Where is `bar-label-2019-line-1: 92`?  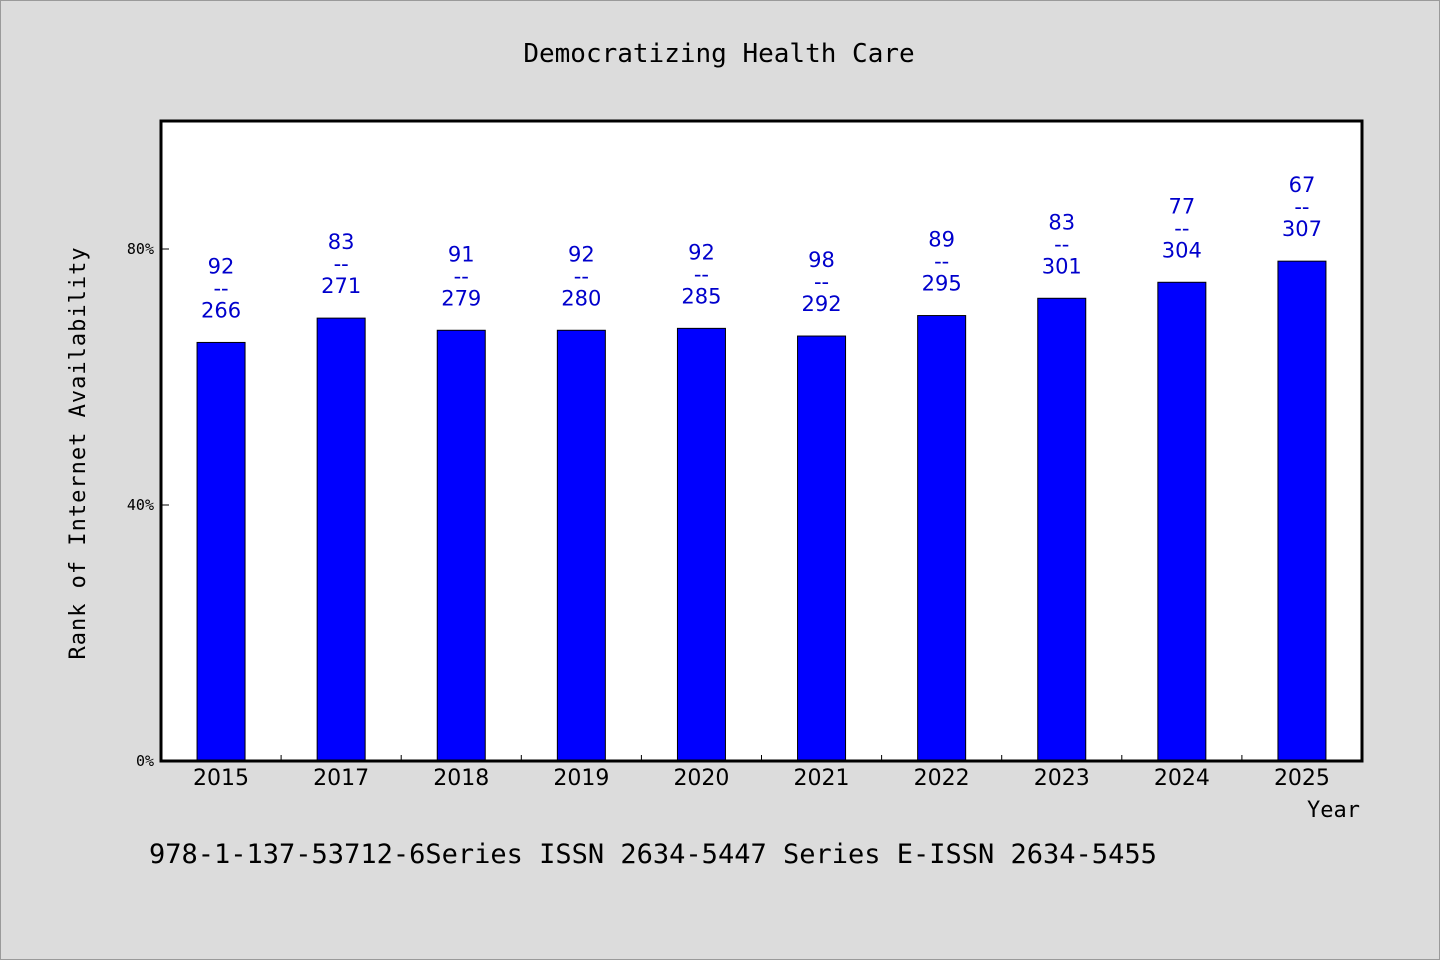 bar-label-2019-line-1: 92 is located at coordinates (581, 254).